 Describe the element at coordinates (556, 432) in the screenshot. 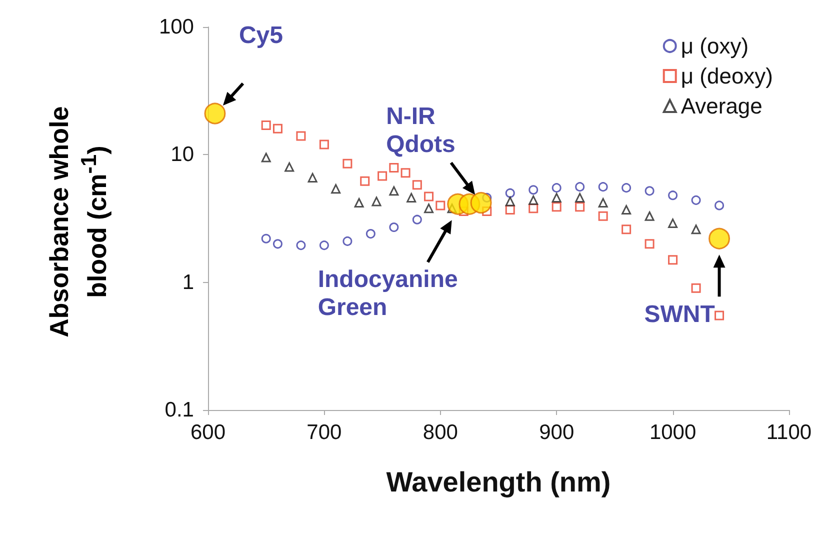

I see `x-tick-label: 900` at that location.